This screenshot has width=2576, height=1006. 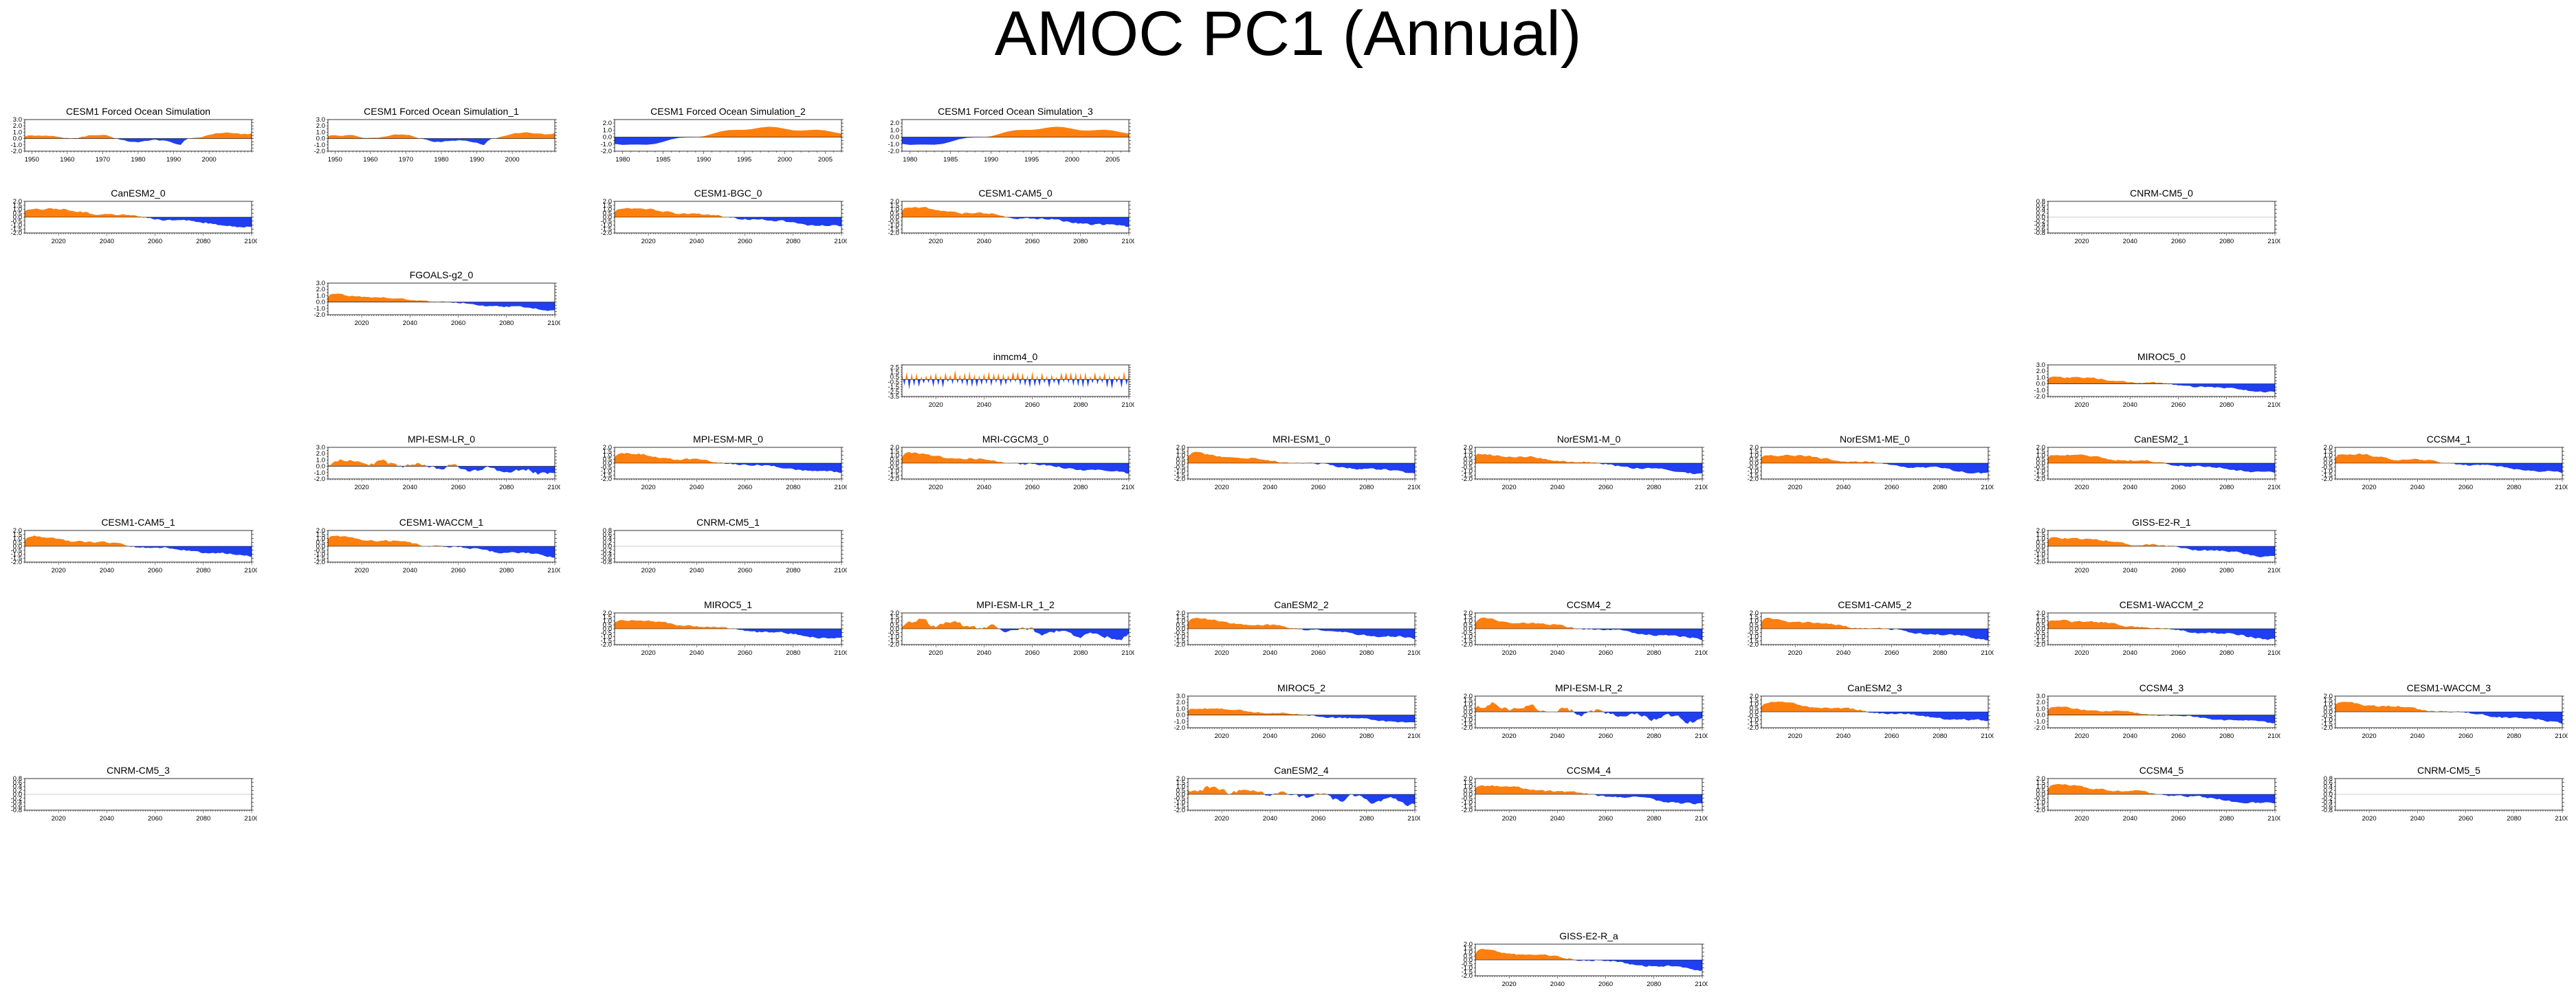 What do you see at coordinates (728, 522) in the screenshot?
I see `panel-title: CNRM-CM5_1` at bounding box center [728, 522].